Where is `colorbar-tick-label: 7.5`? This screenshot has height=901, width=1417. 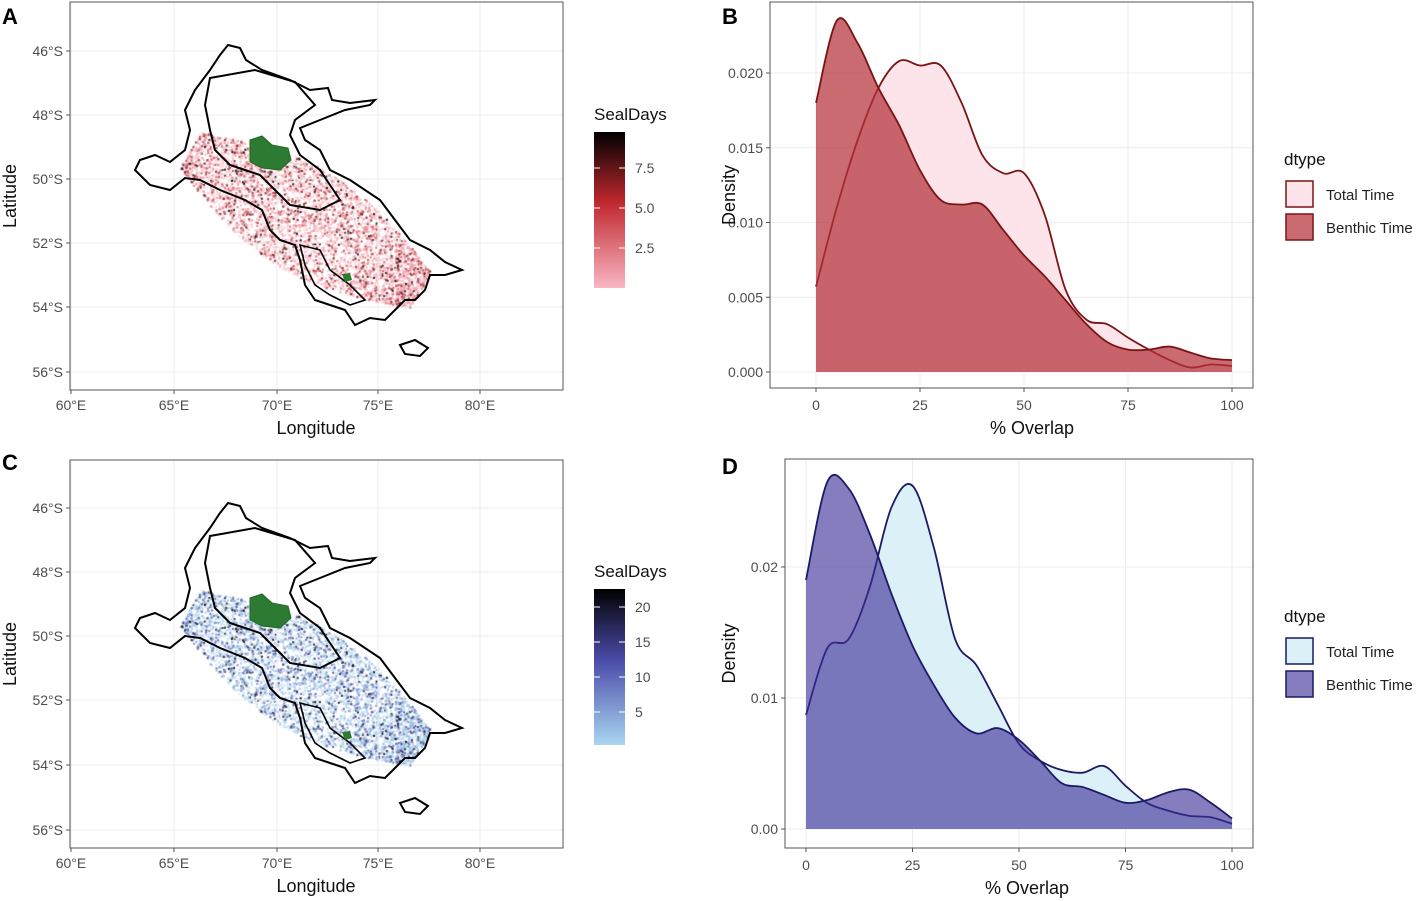
colorbar-tick-label: 7.5 is located at coordinates (645, 168).